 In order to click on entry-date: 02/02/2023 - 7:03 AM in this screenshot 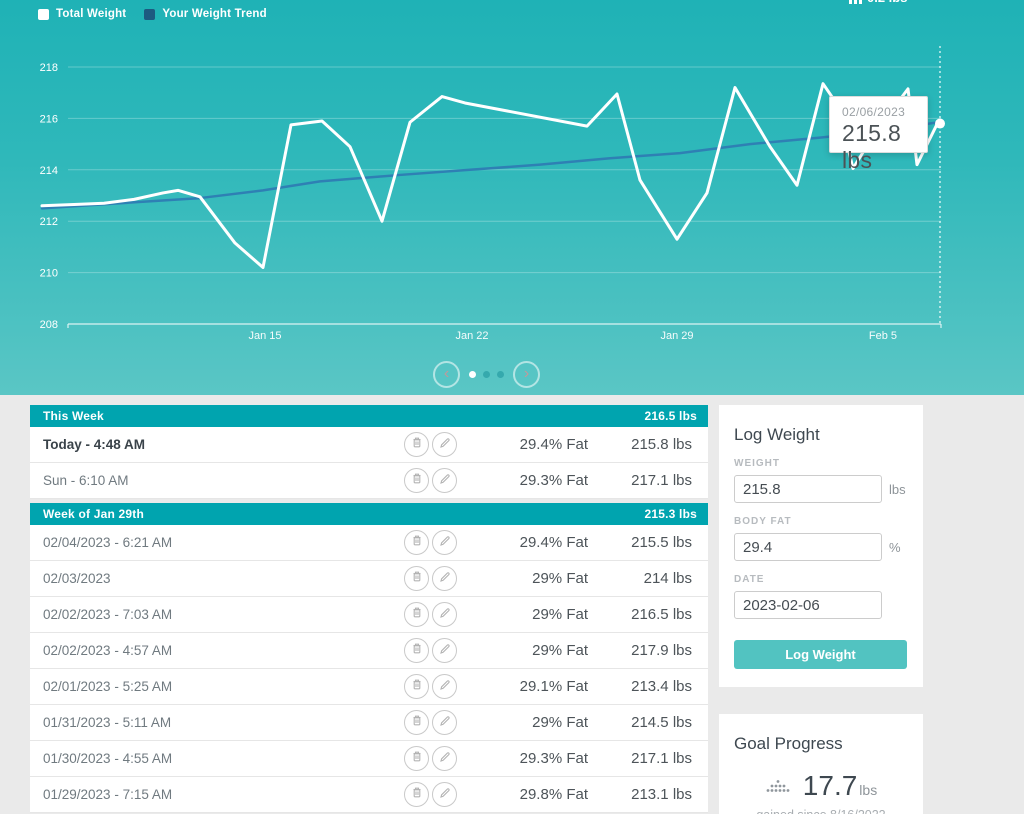, I will do `click(108, 614)`.